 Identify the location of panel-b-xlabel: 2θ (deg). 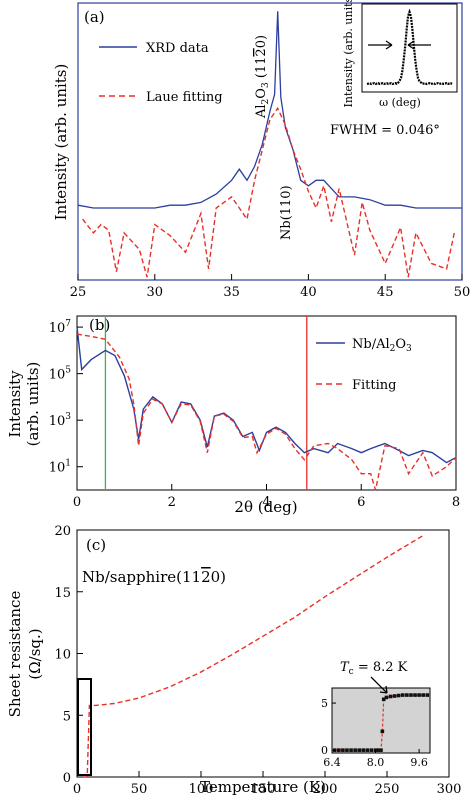
(265, 507).